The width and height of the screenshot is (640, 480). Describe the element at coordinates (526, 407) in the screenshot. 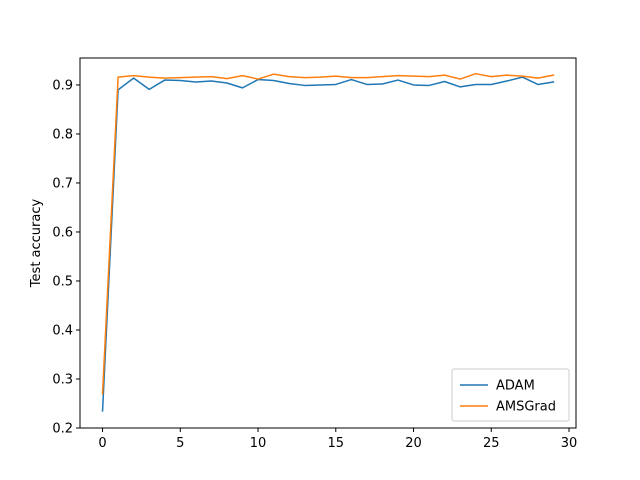

I see `legend-label: AMSGrad` at that location.